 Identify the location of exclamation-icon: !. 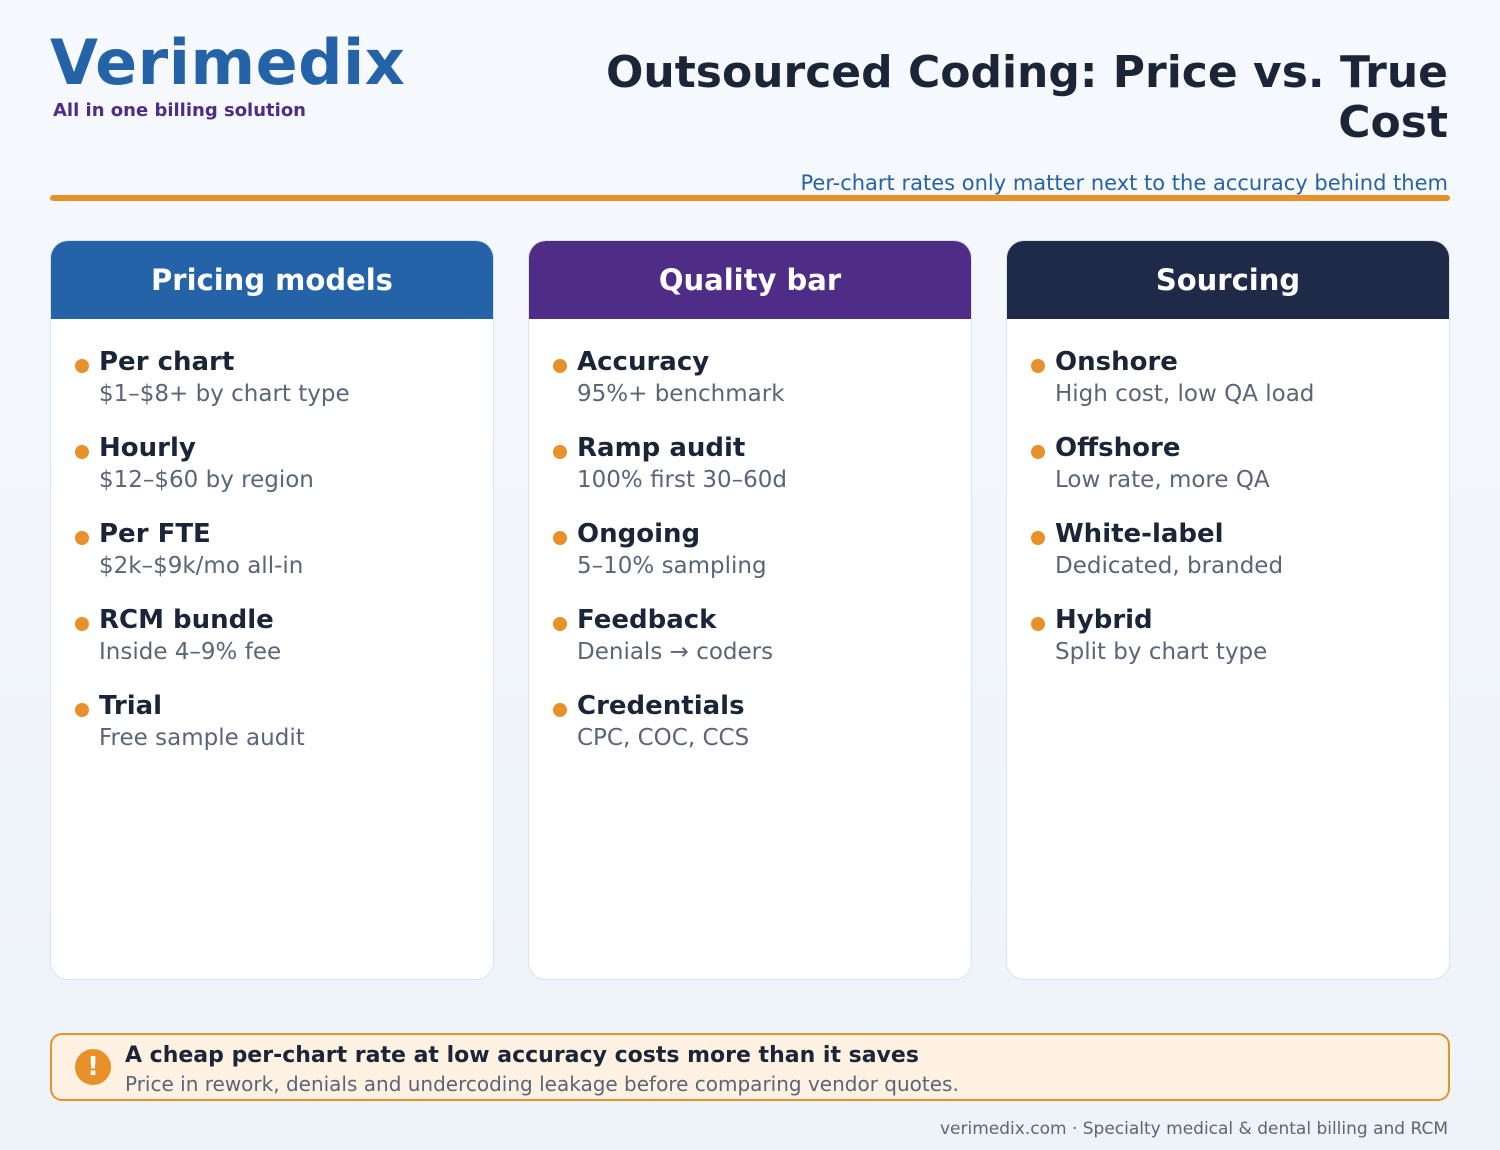
(93, 1067).